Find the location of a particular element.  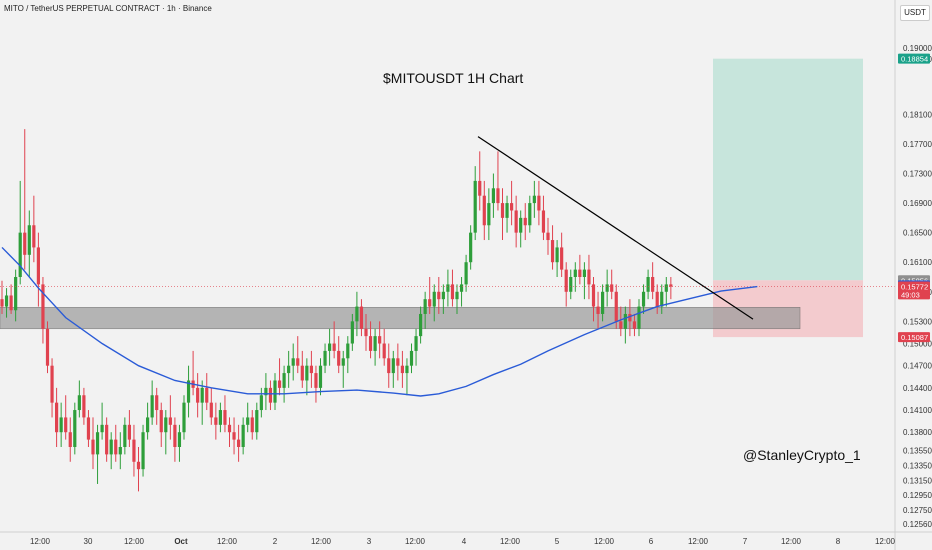

y-tick-label: 0.18100 is located at coordinates (917, 114).